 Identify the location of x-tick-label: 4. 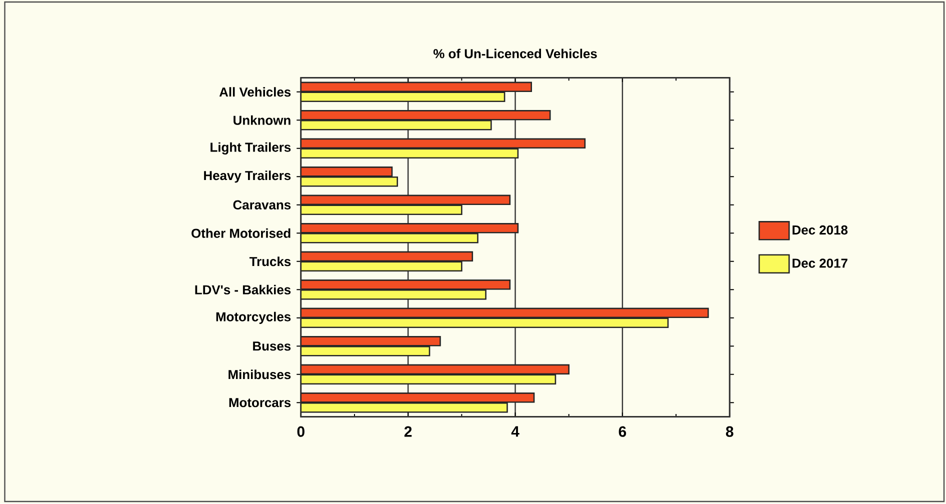
(515, 431).